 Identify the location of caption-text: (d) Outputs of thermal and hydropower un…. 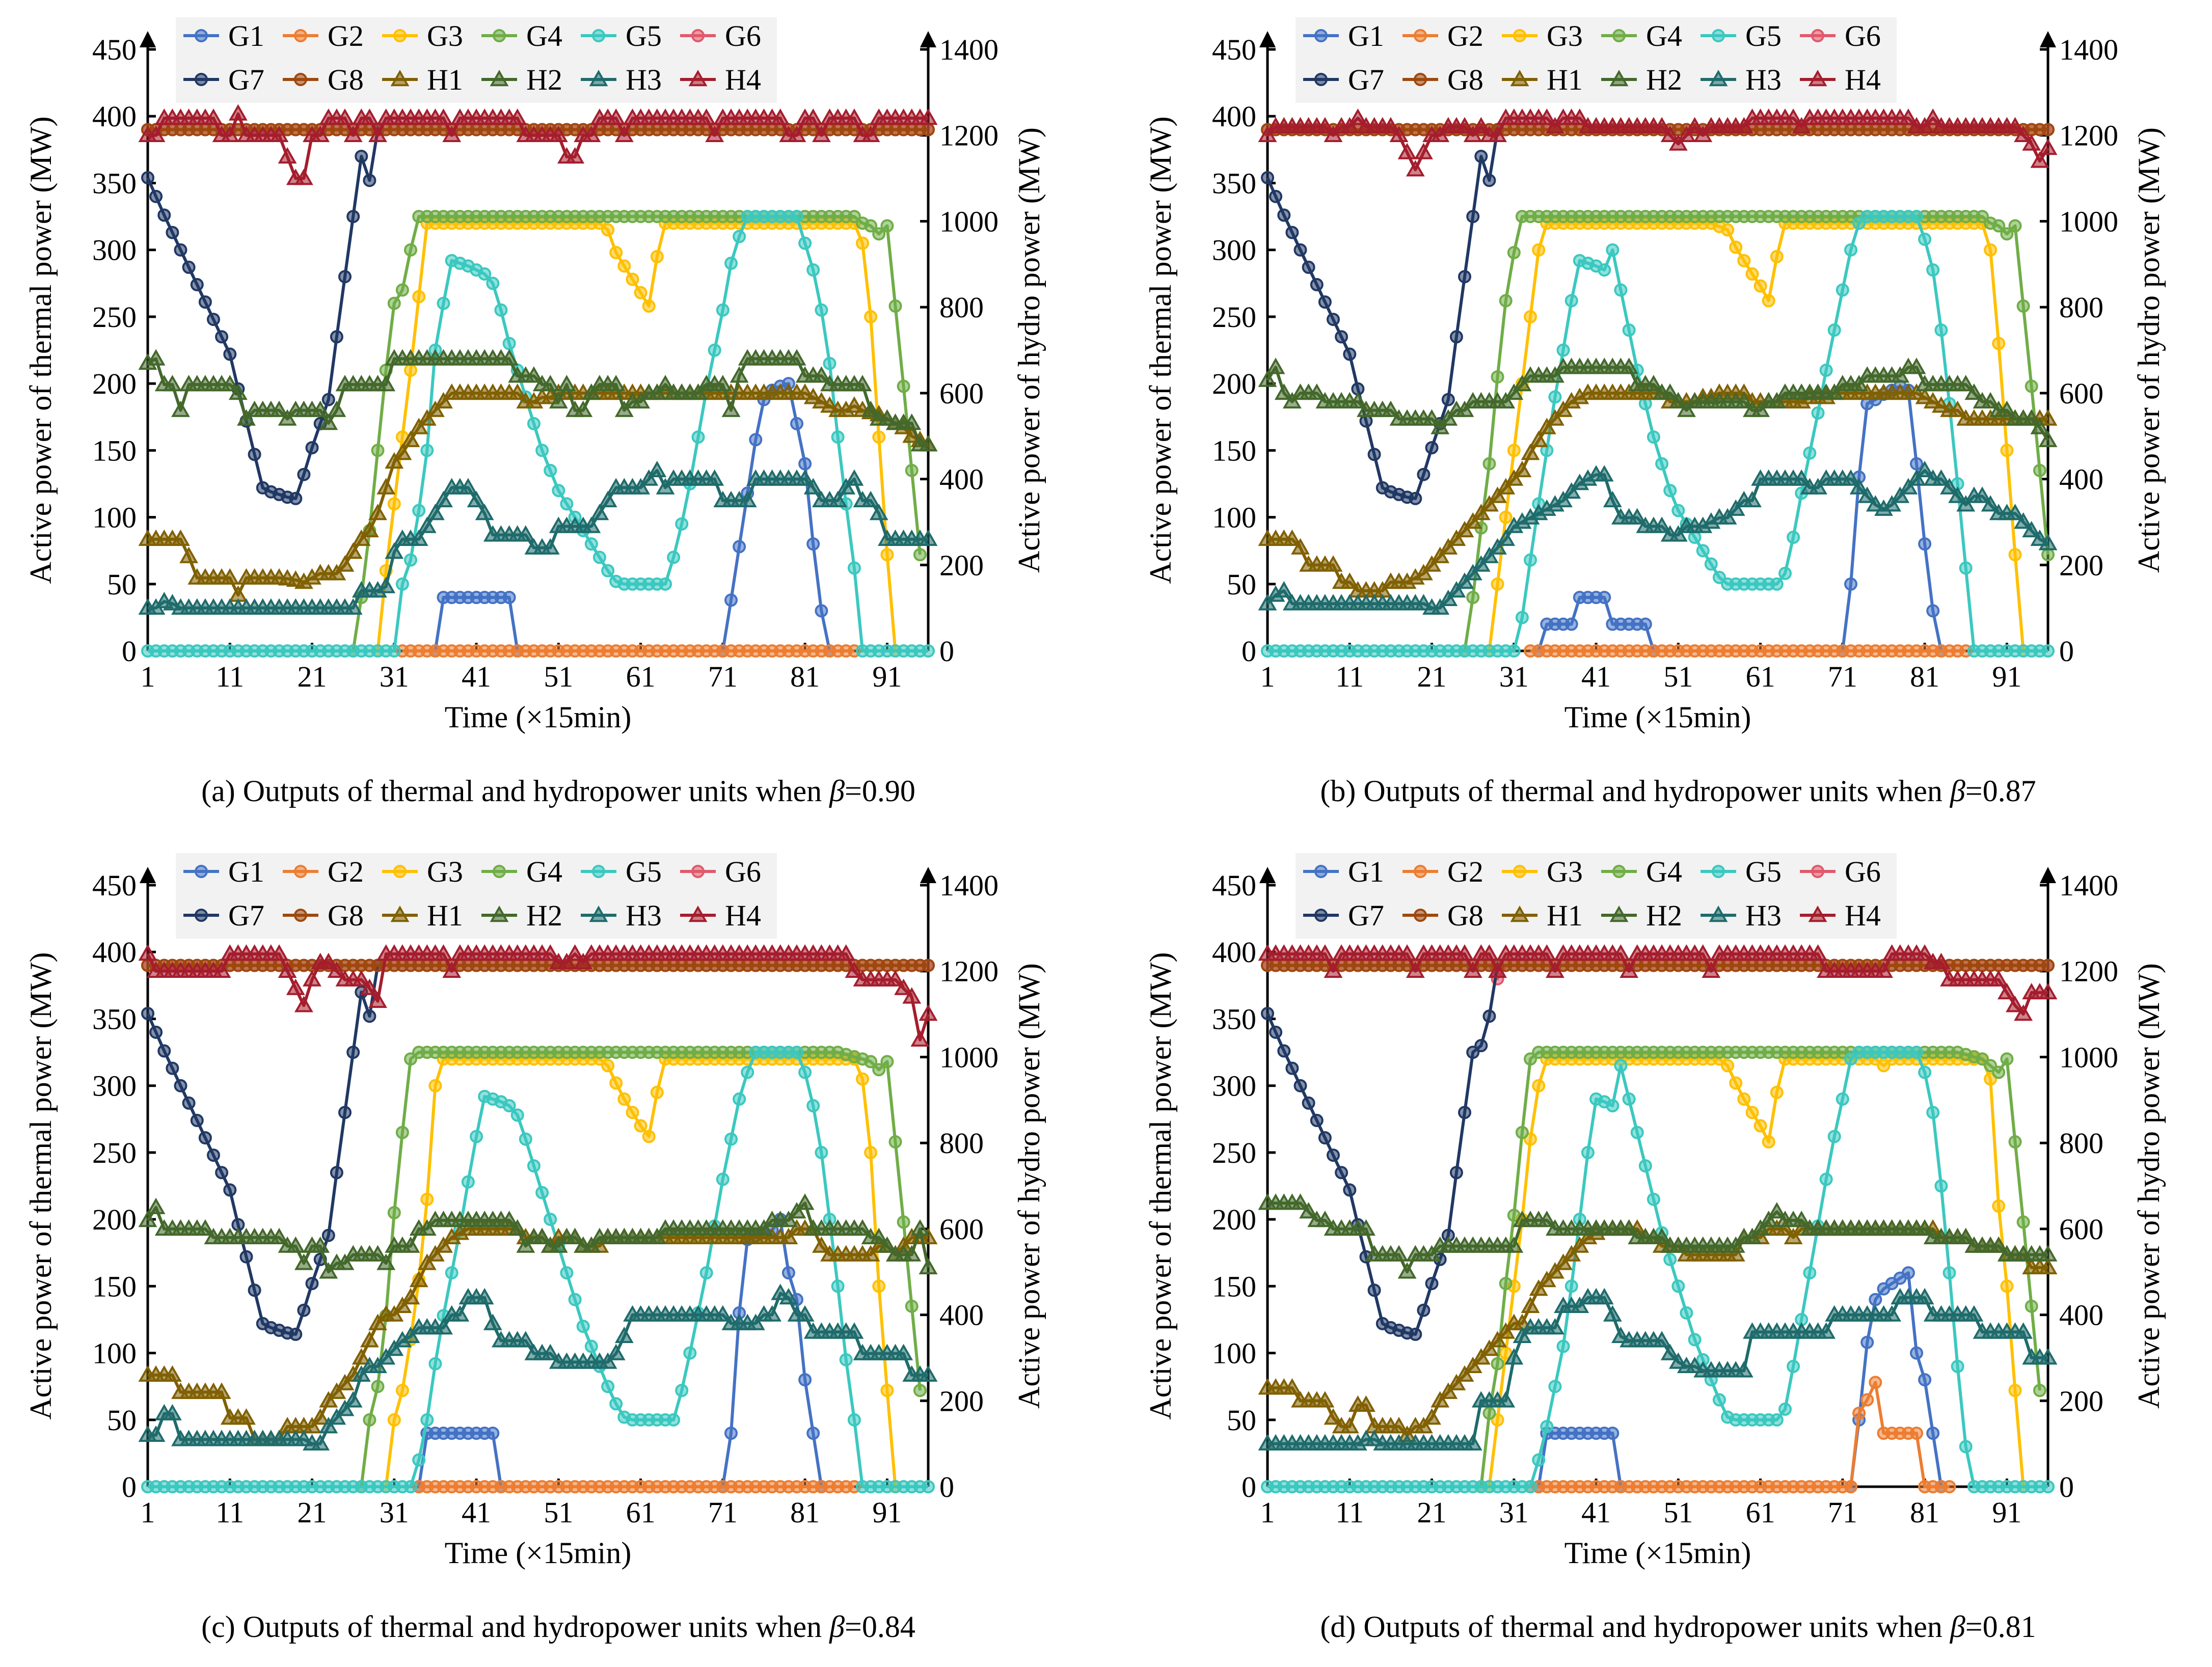
(1635, 1627).